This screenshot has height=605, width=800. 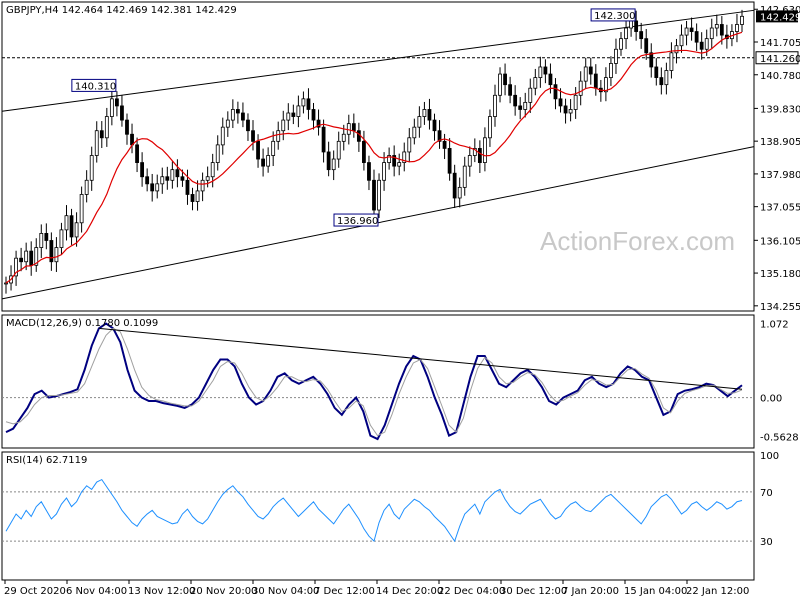 I want to click on x-tick-label: 20 Nov 20:00, so click(x=223, y=591).